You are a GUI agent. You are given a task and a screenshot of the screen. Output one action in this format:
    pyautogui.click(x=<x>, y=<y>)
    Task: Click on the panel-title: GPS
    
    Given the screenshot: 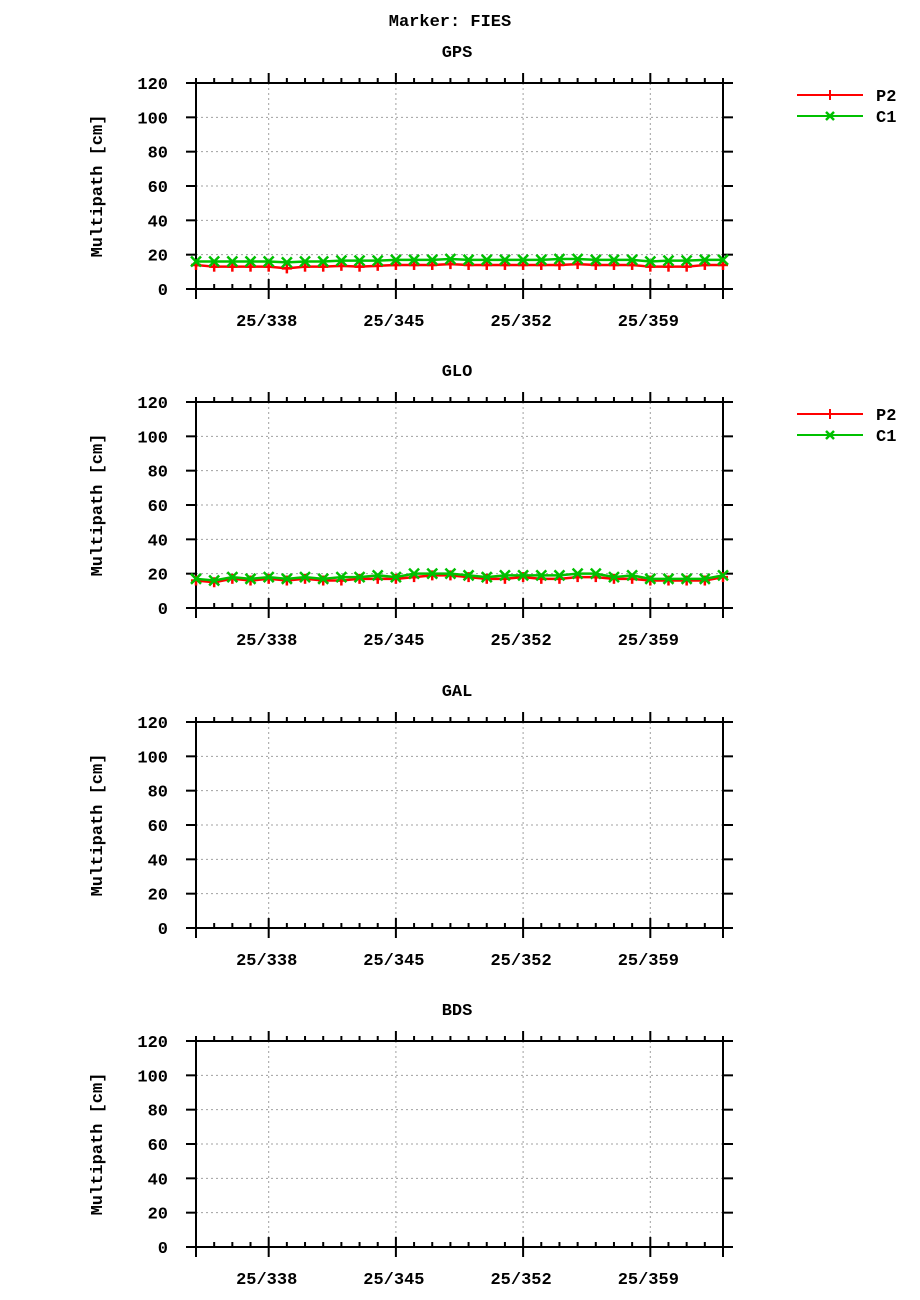 What is the action you would take?
    pyautogui.click(x=457, y=53)
    